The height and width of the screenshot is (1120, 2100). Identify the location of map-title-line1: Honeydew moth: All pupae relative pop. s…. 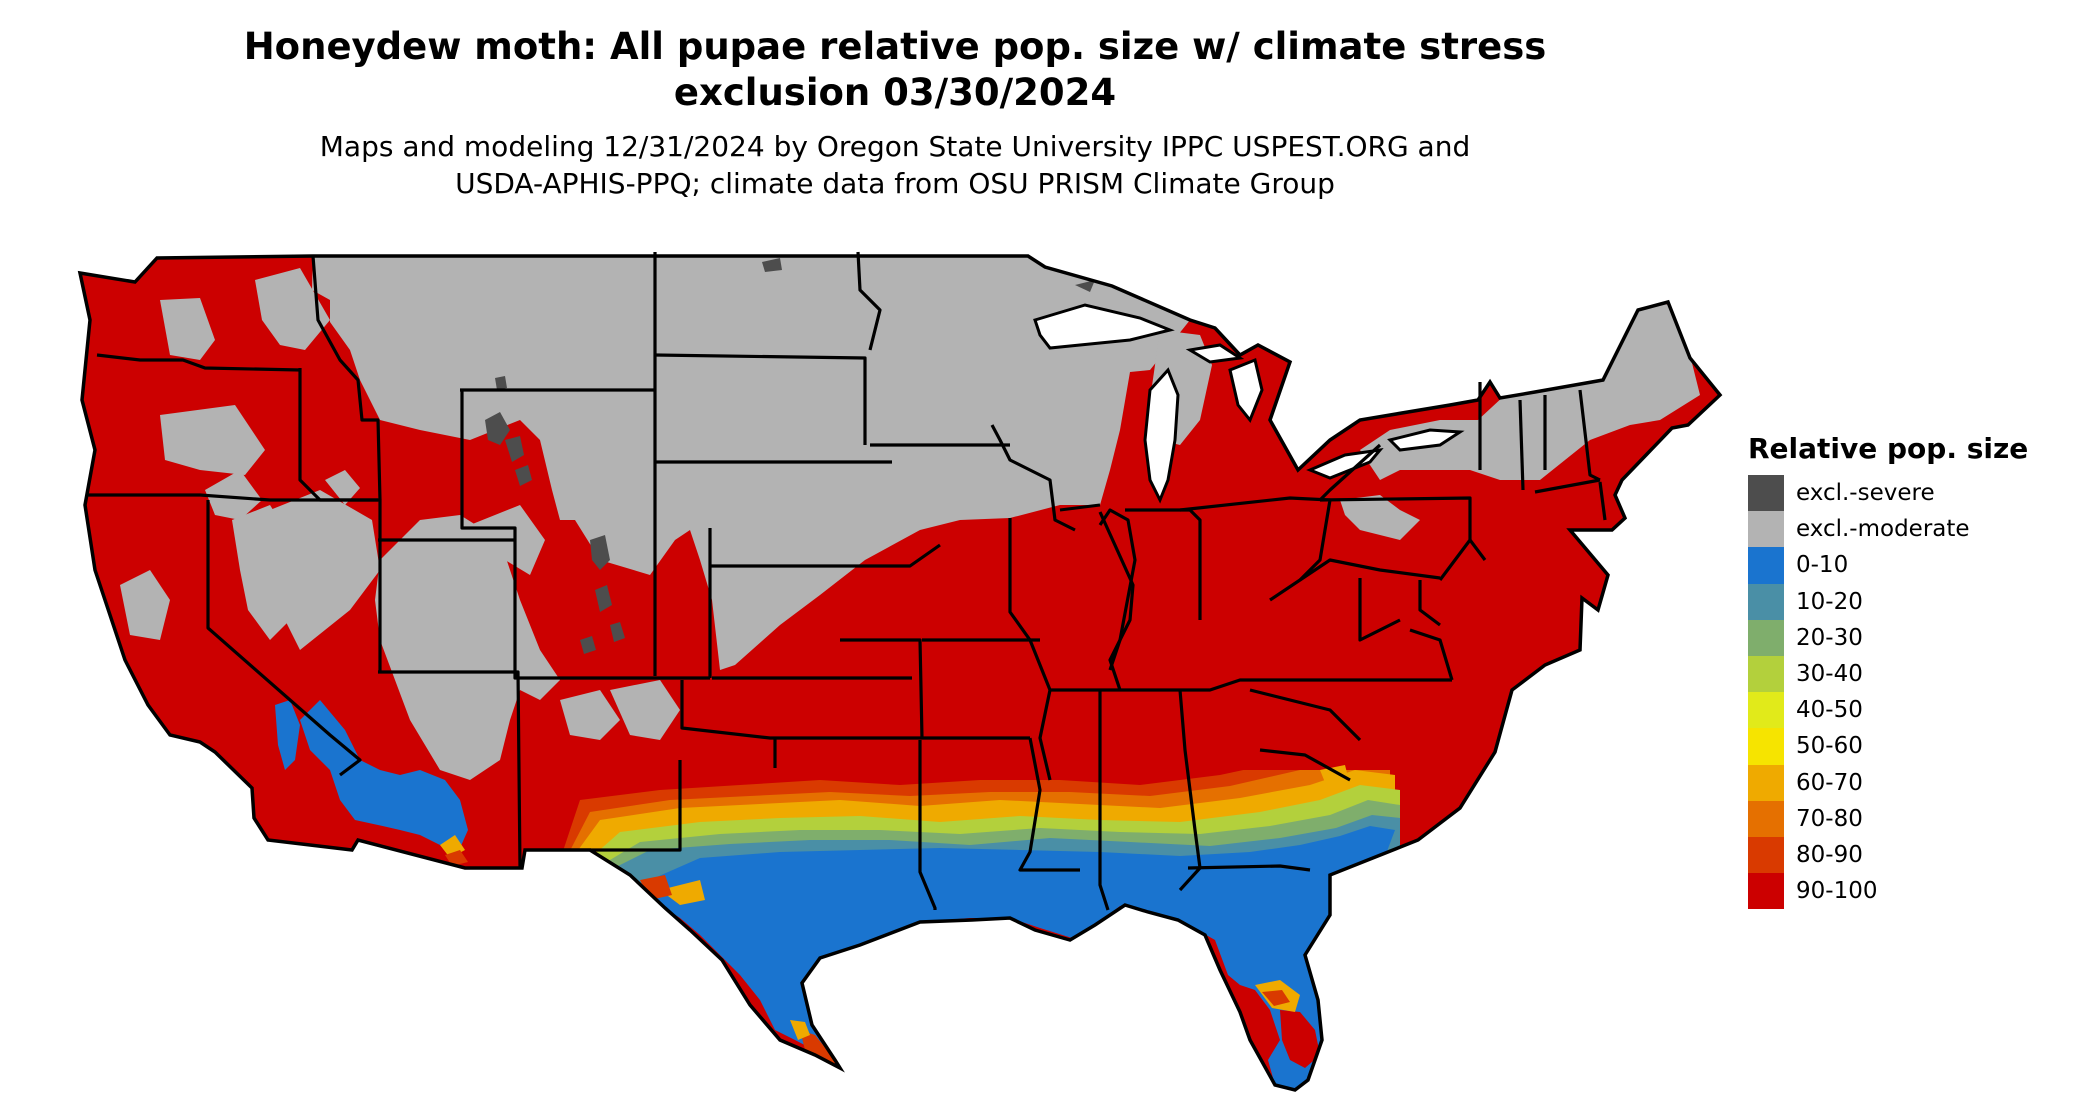
(895, 46).